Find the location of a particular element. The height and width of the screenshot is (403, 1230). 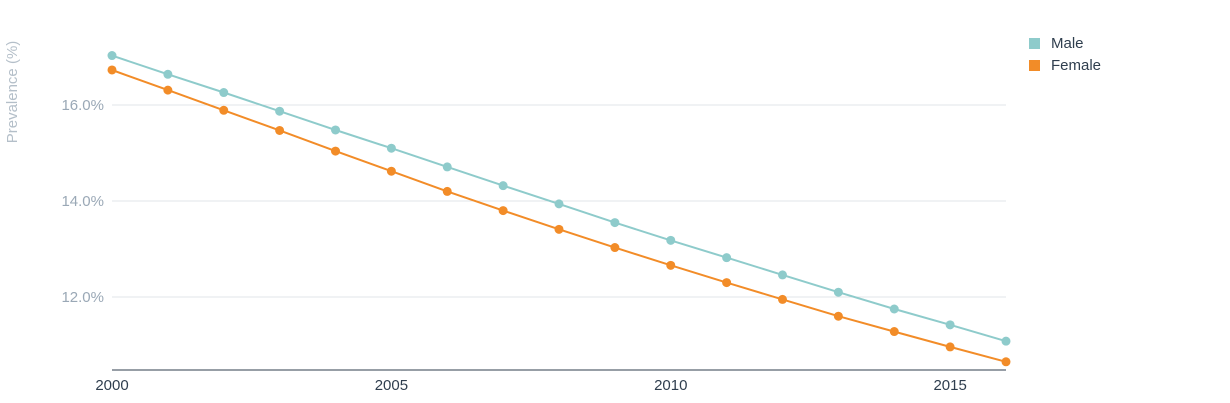

x-tick-label: 2000 is located at coordinates (111, 385).